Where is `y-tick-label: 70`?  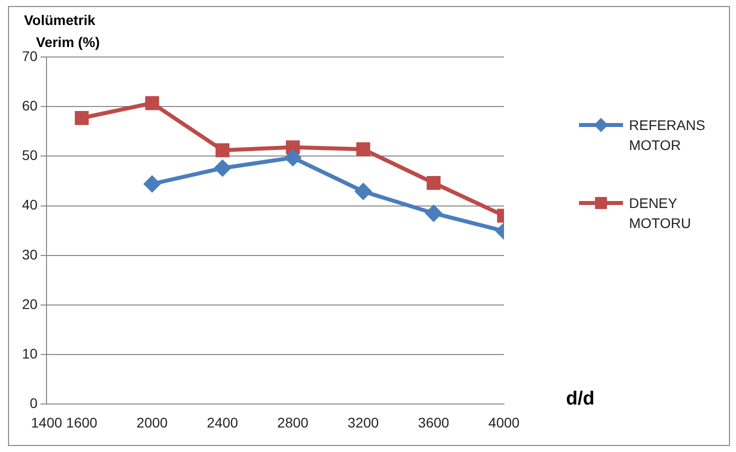
y-tick-label: 70 is located at coordinates (30, 56).